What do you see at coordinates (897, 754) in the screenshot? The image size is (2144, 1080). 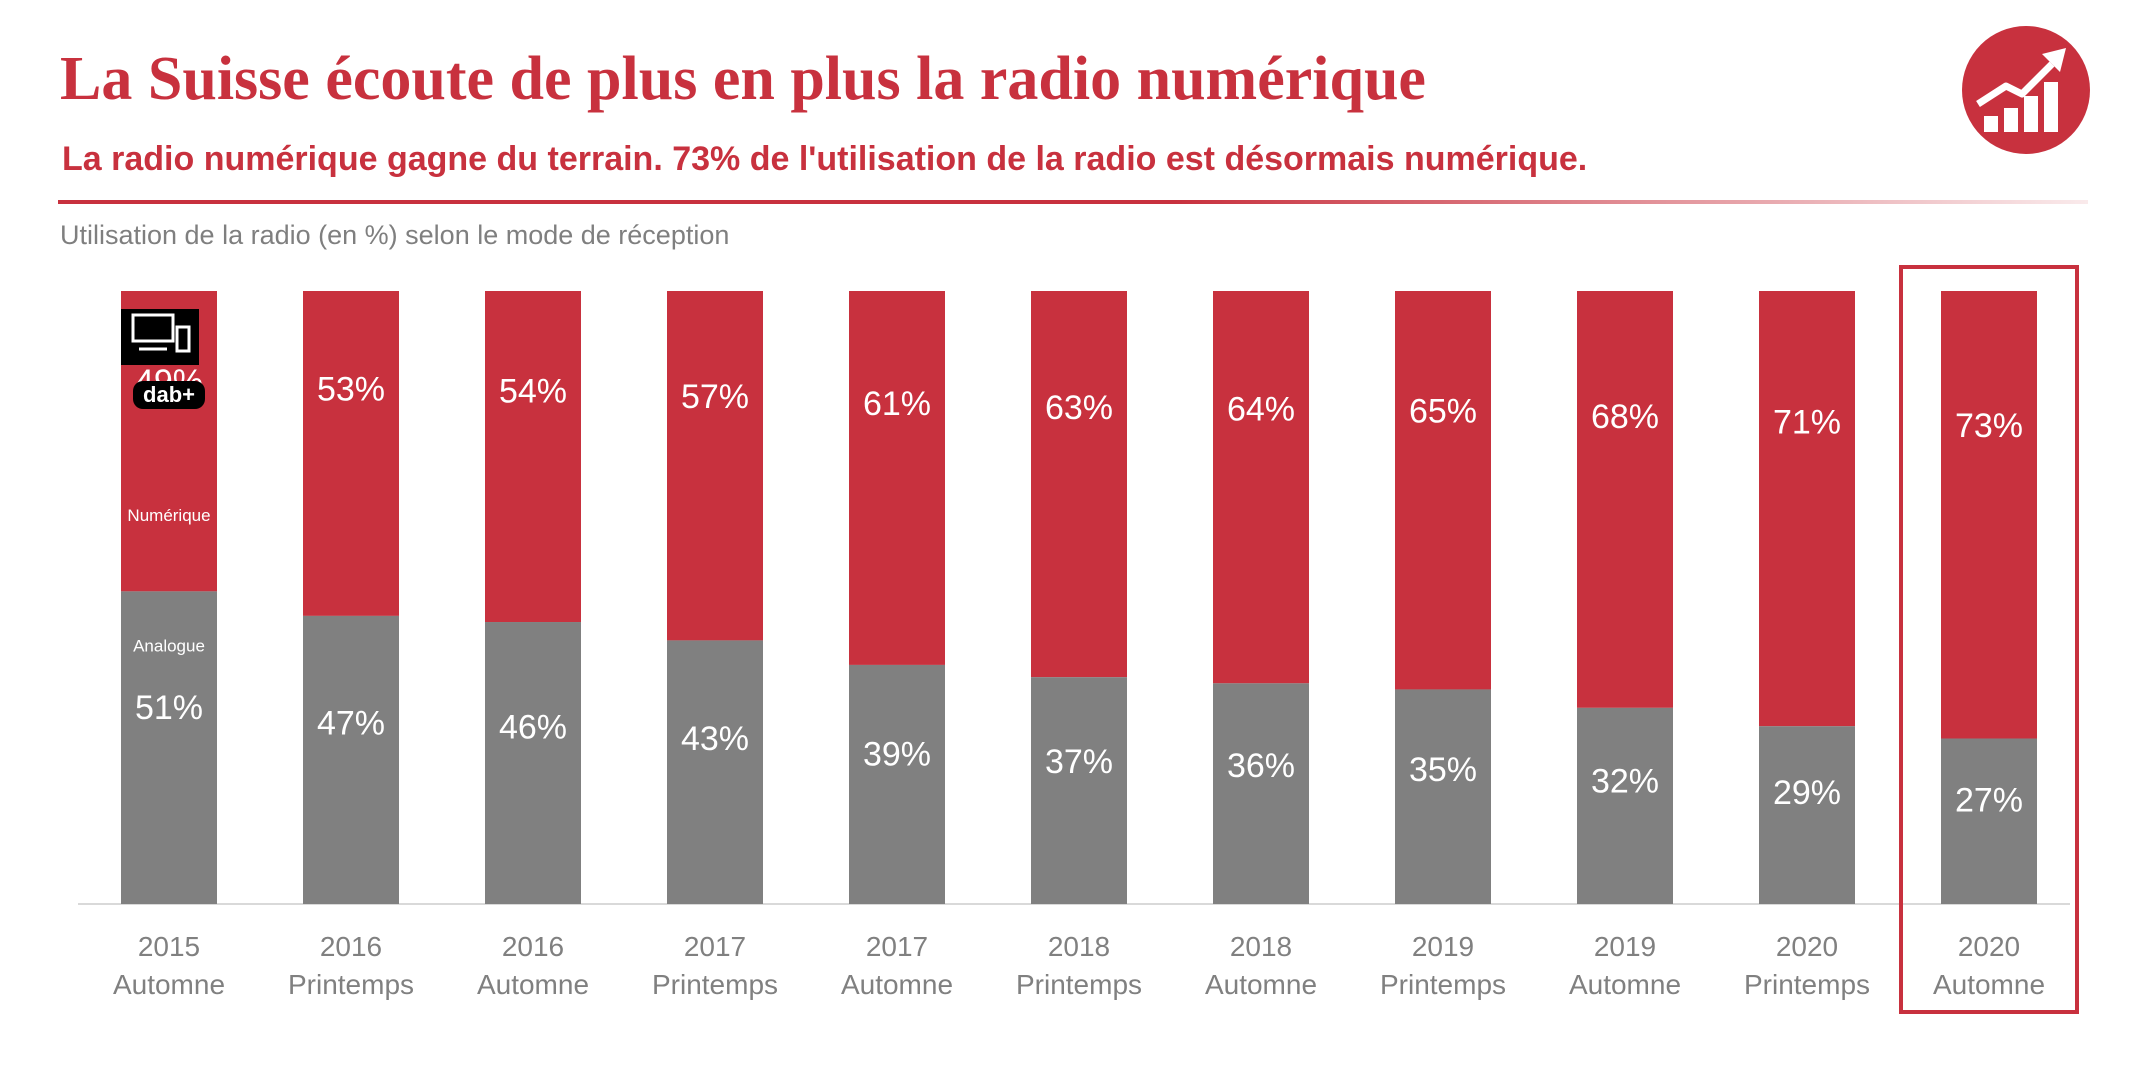 I see `data-label-analogue: 39%` at bounding box center [897, 754].